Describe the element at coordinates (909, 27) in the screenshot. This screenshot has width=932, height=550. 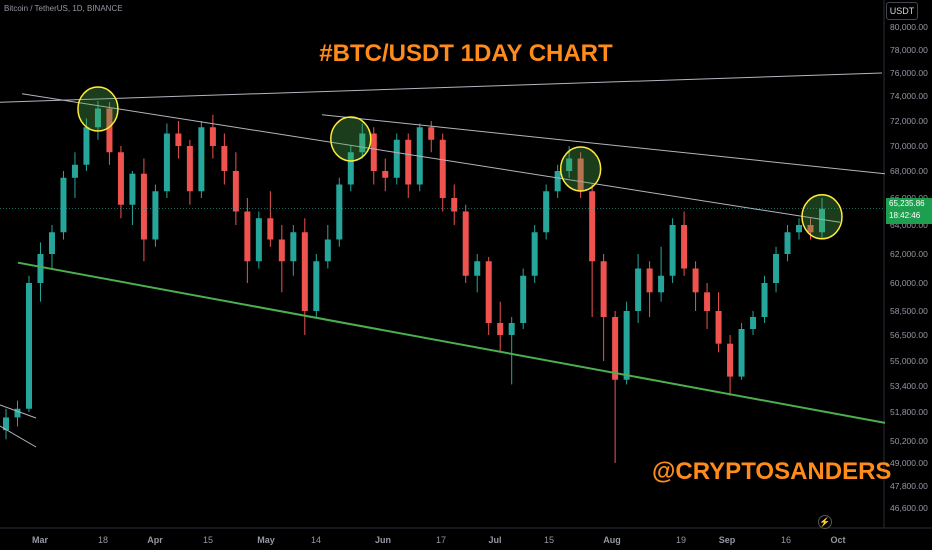
I see `y-tick-label: 80,000.00` at that location.